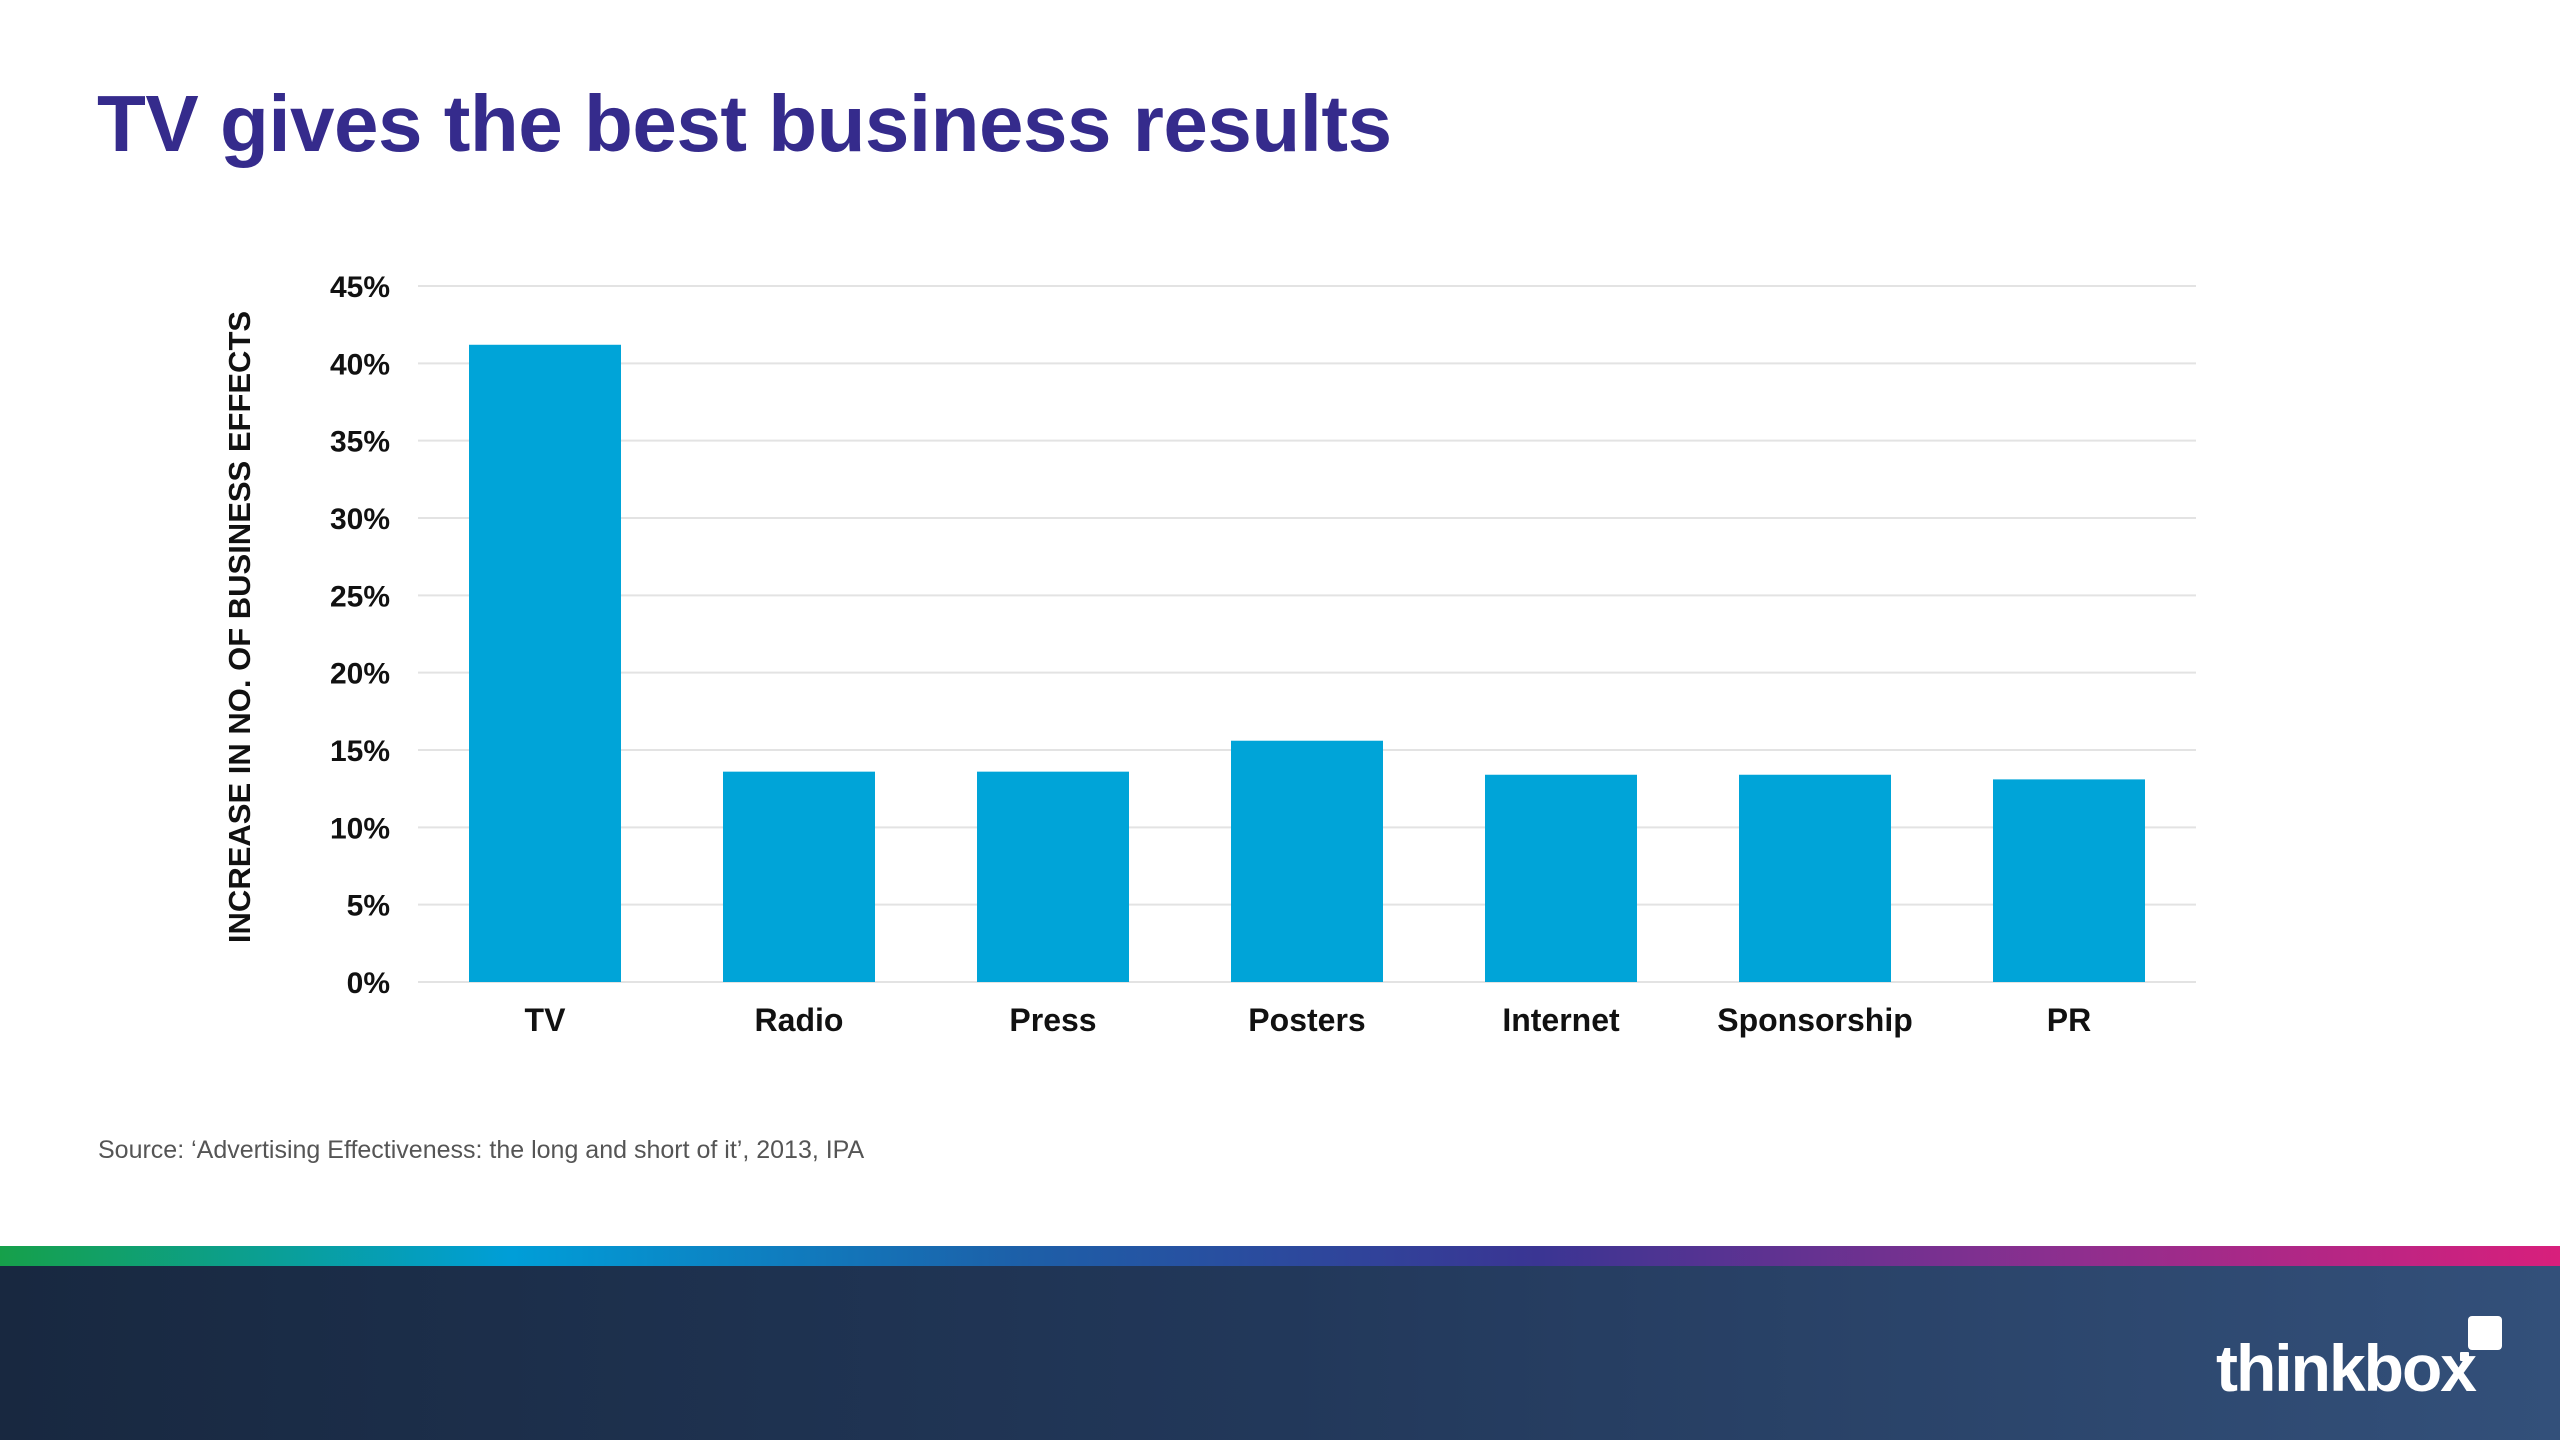 The width and height of the screenshot is (2560, 1440). What do you see at coordinates (799, 1020) in the screenshot?
I see `x-tick-label: Radio` at bounding box center [799, 1020].